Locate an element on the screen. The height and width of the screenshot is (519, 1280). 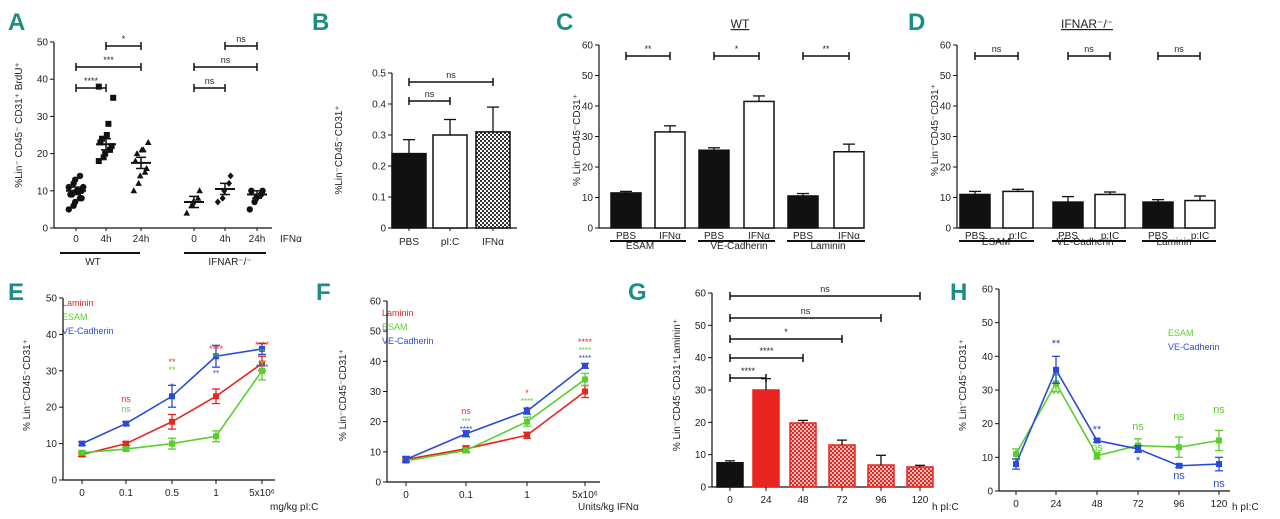
panel-d-group-vecadherin: VE-Cadherin is located at coordinates (1084, 242).